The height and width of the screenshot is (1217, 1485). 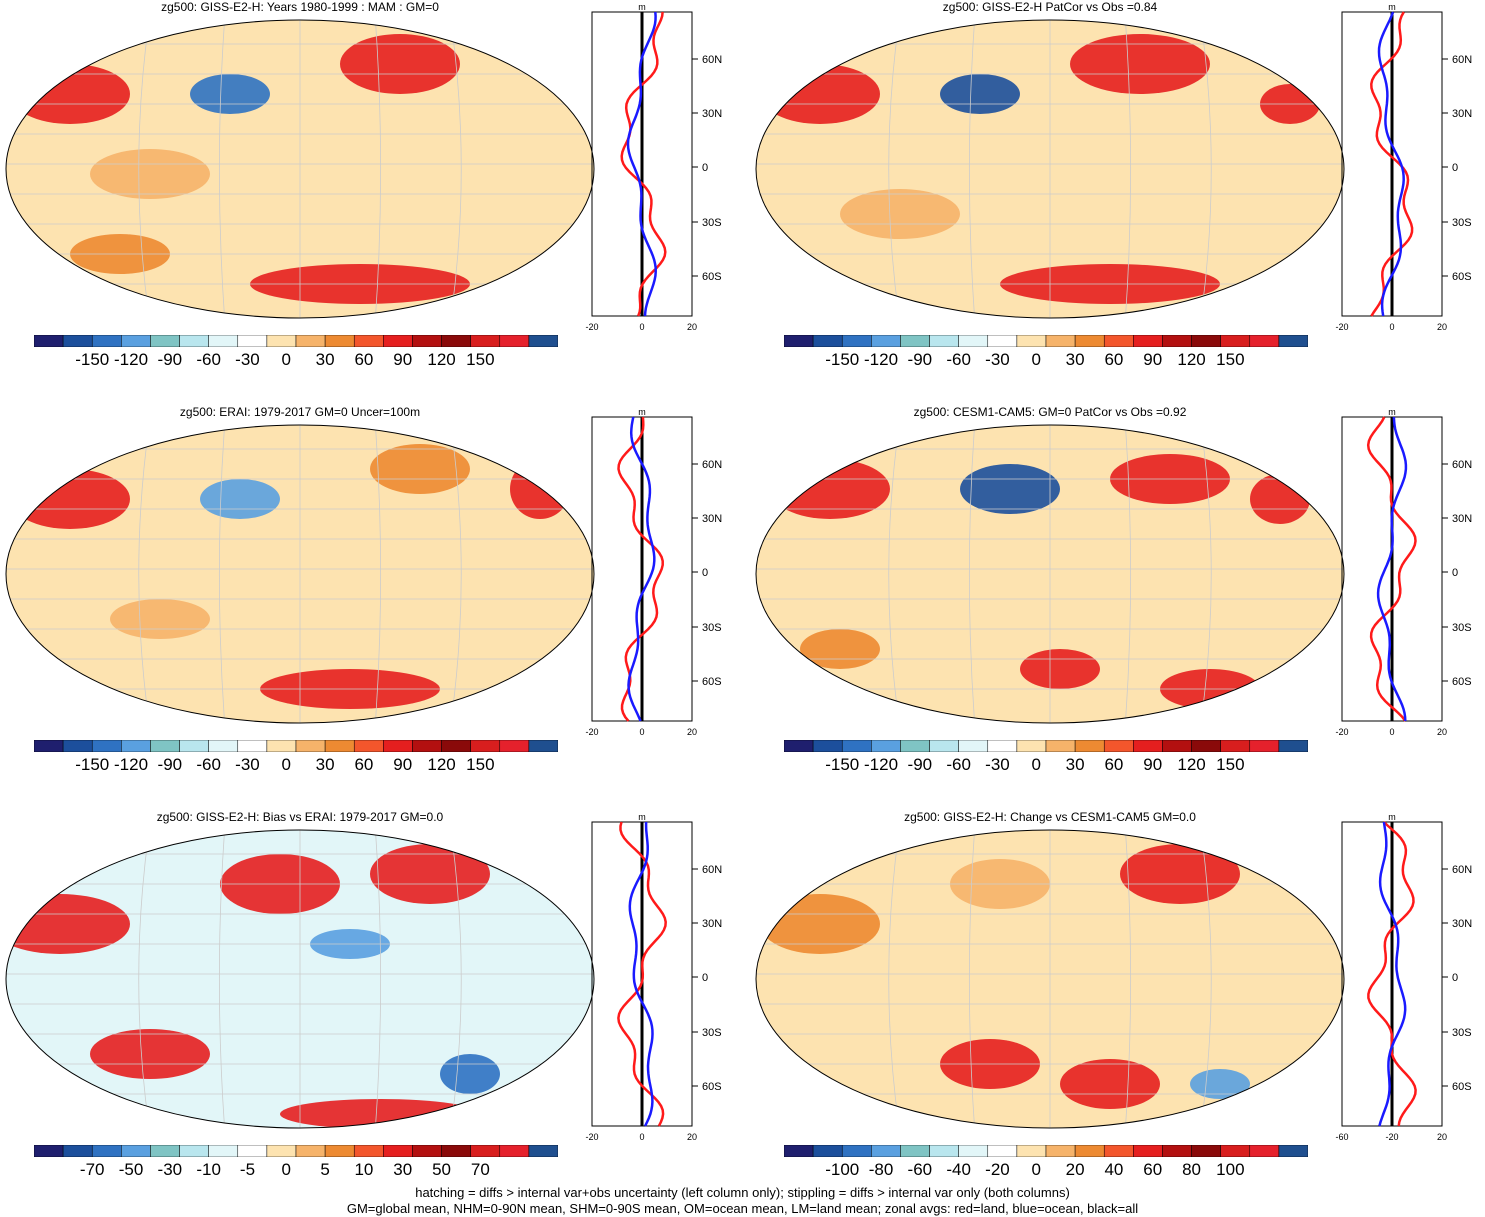 I want to click on panel-title: zg500: GISS-E2-H PatCor vs Obs =0.84, so click(x=1050, y=7).